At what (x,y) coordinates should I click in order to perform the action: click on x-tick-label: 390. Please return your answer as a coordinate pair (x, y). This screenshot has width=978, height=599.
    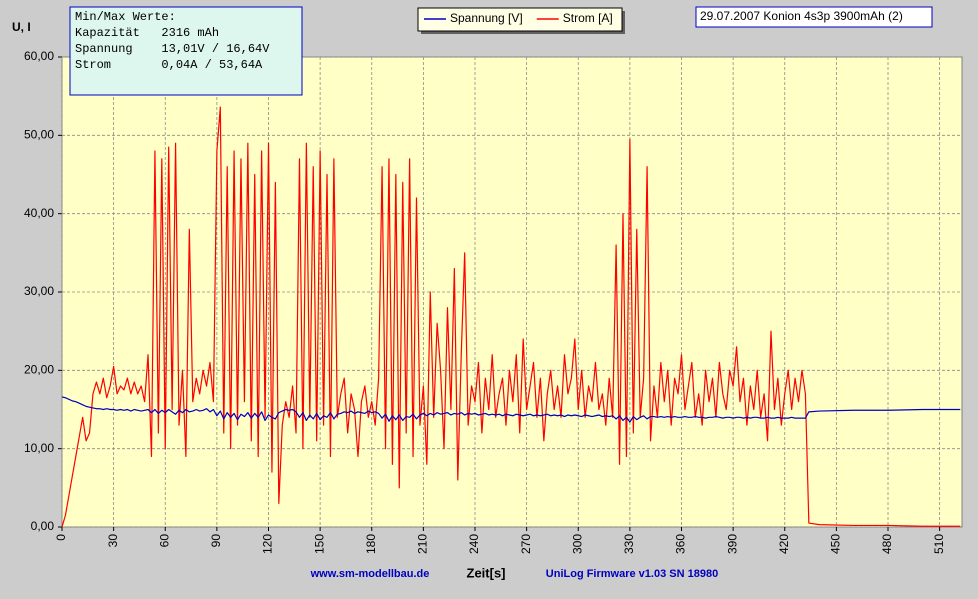
    Looking at the image, I should click on (732, 544).